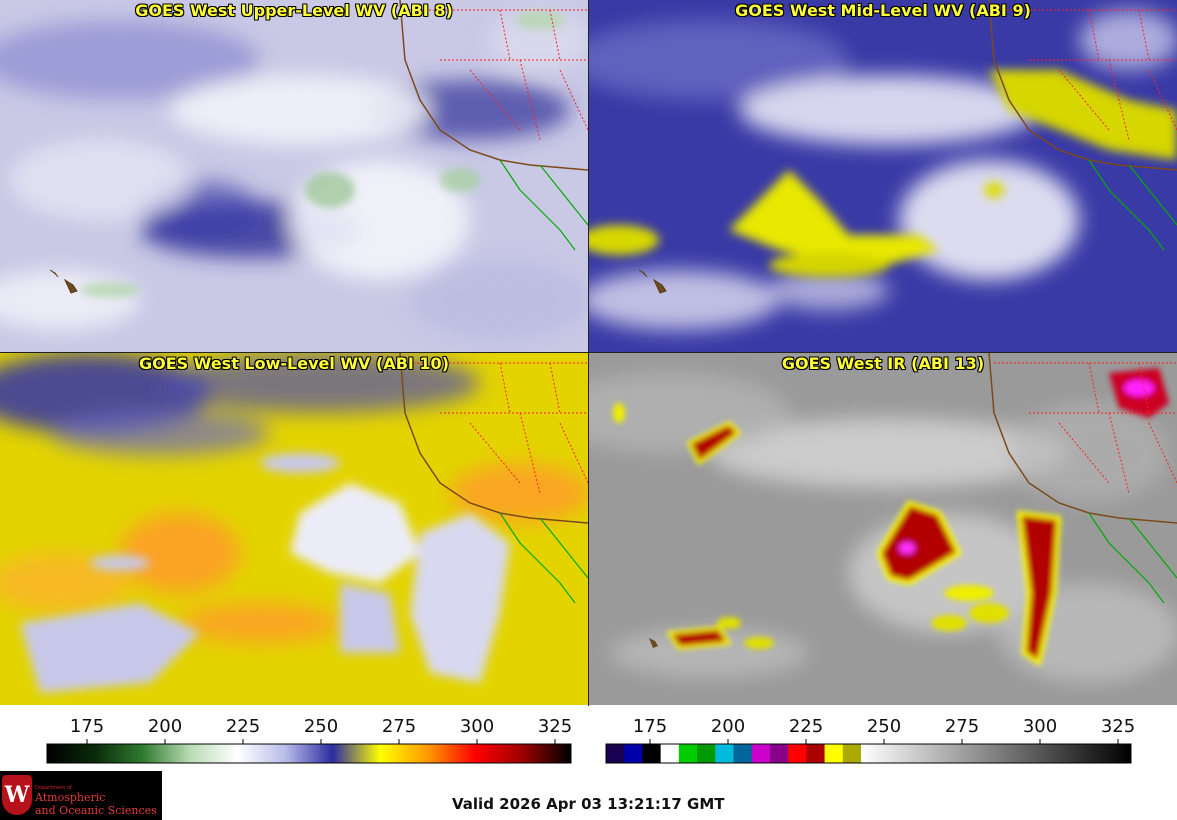 The image size is (1177, 820). I want to click on panel-title: GOES West Low-Level WV (ABI 10), so click(293, 363).